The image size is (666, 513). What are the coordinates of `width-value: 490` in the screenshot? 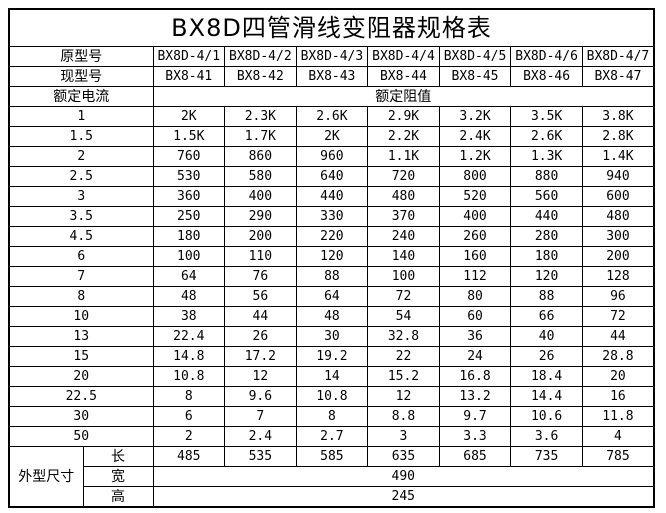 It's located at (403, 476).